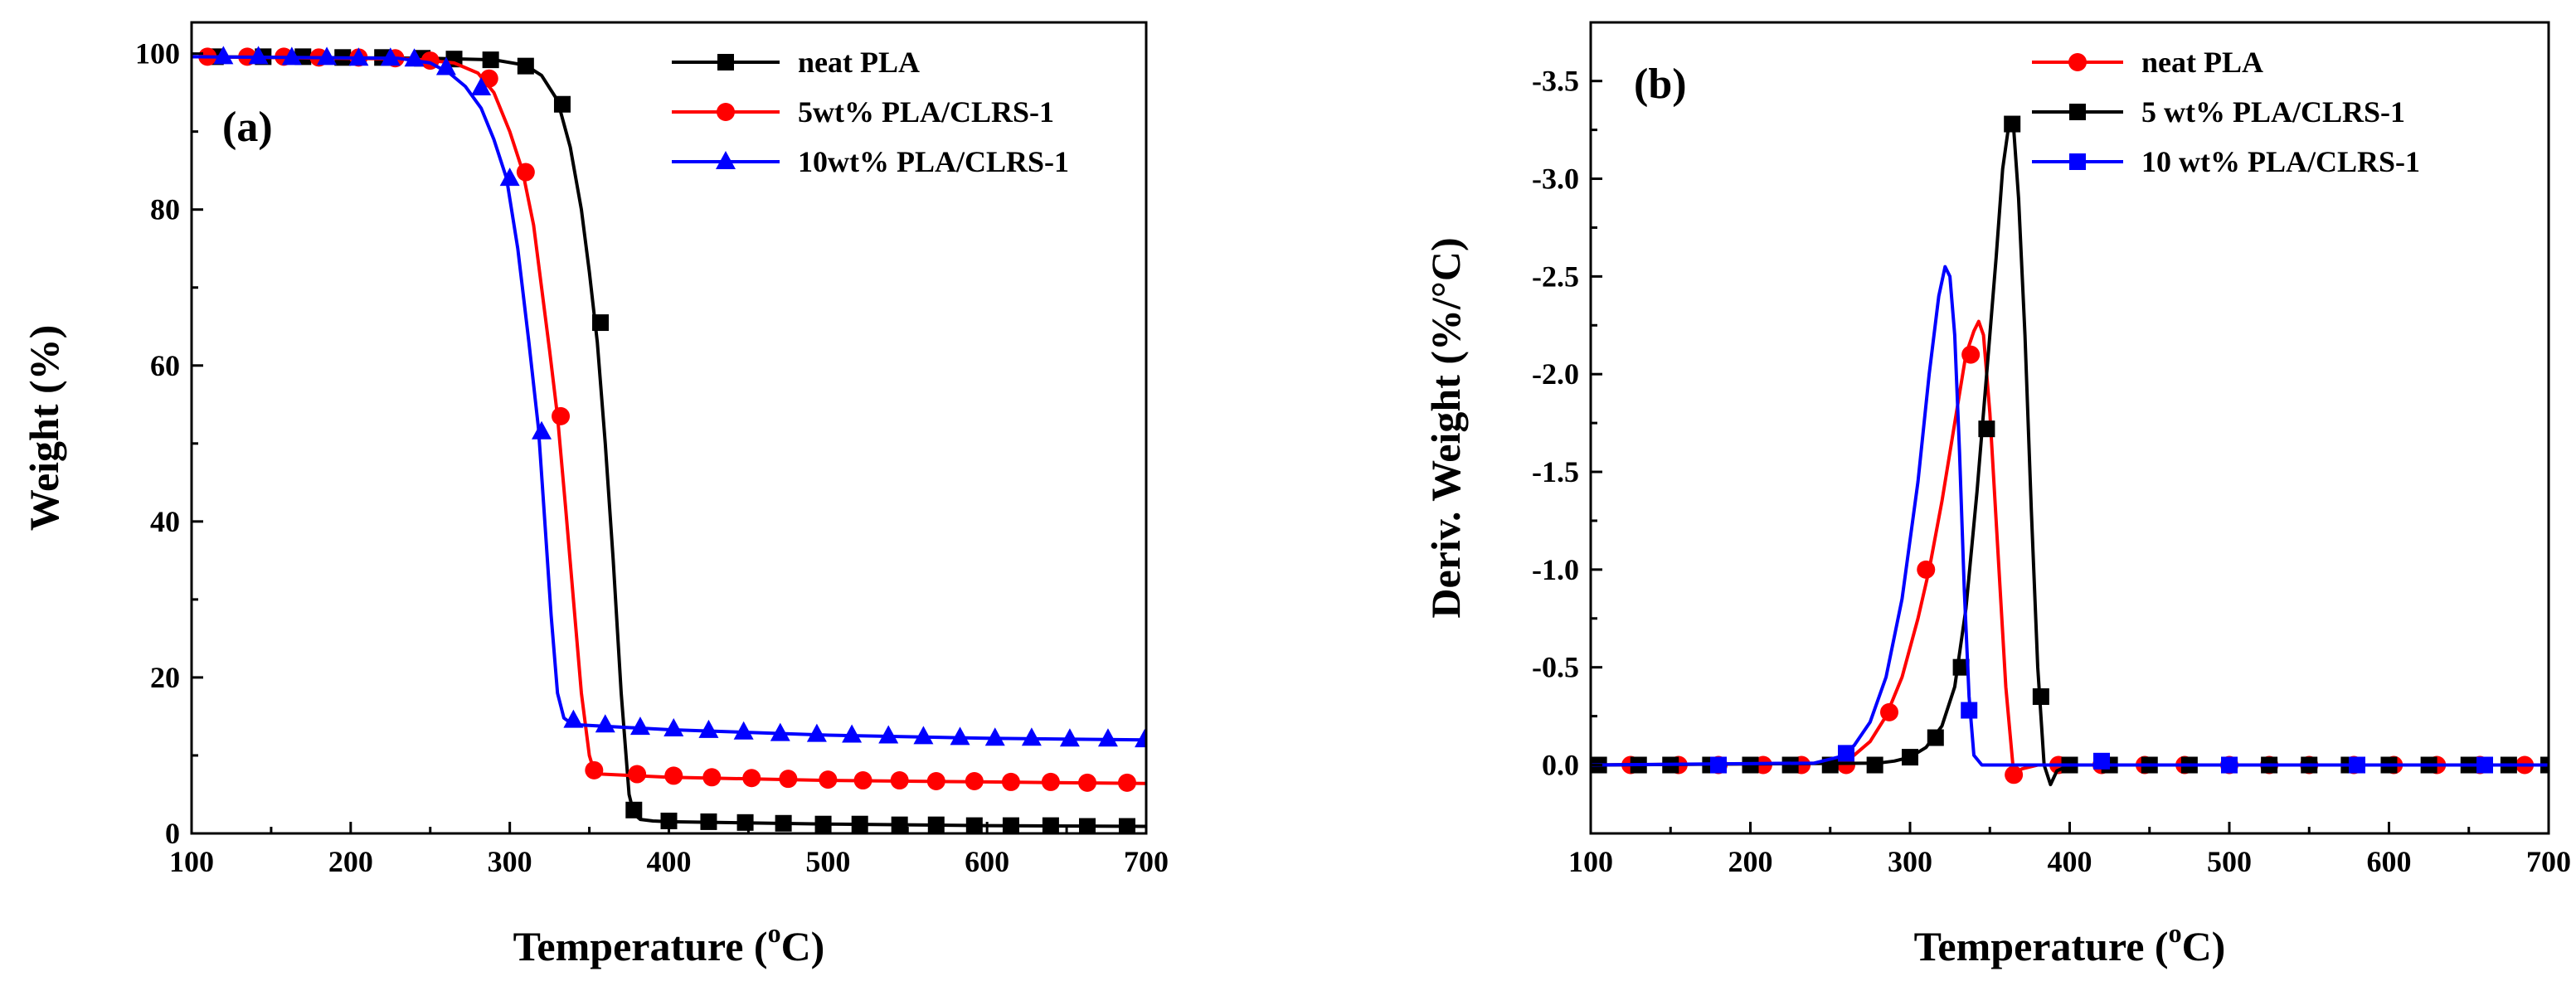  Describe the element at coordinates (1750, 861) in the screenshot. I see `panel-b-x-tick-label: 200` at that location.